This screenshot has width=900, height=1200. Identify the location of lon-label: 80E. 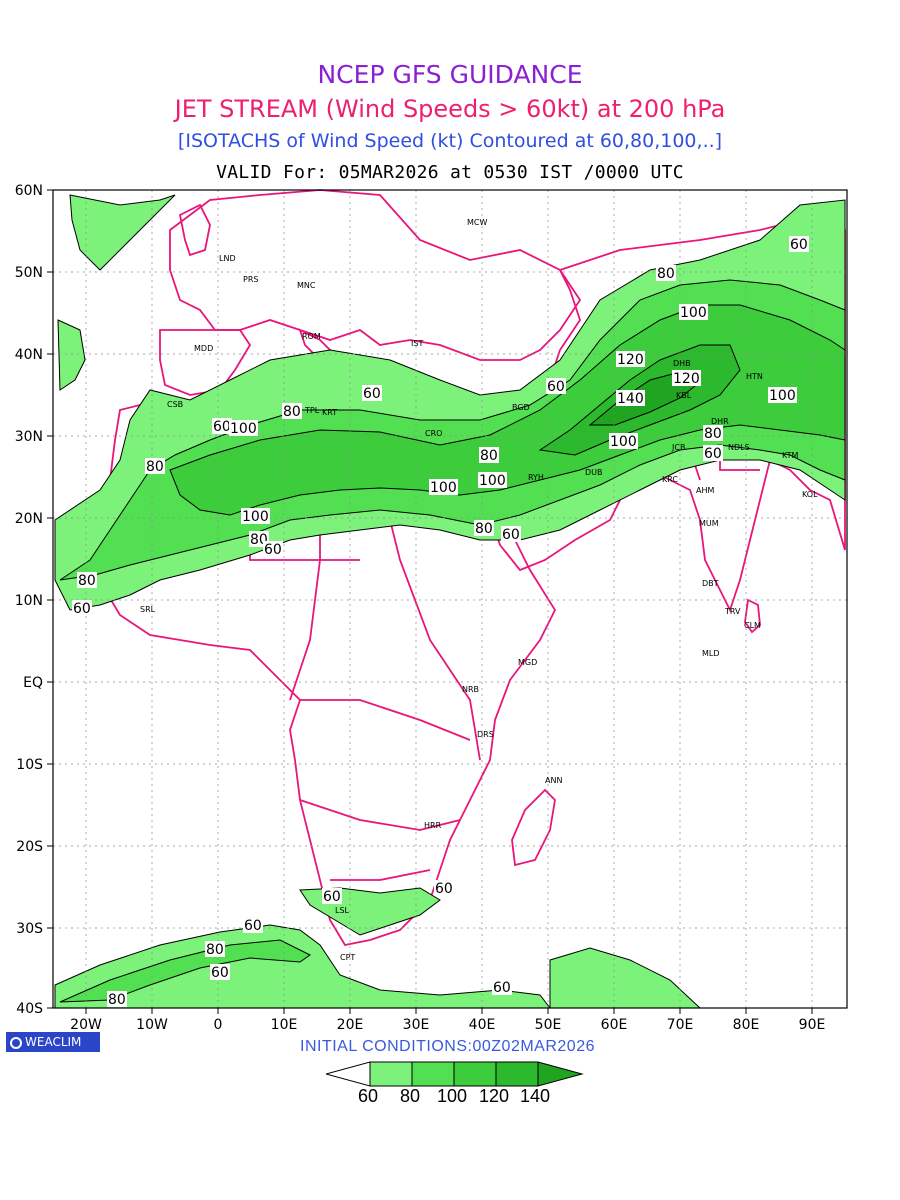
(746, 1025).